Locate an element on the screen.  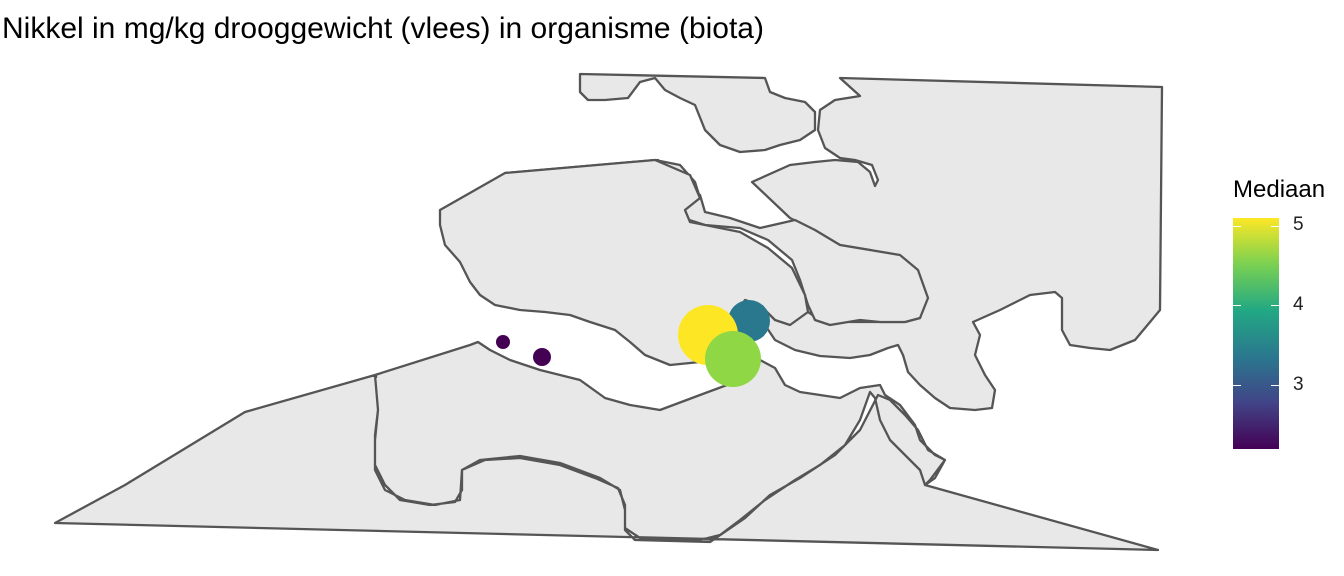
legend-label-3: 3 is located at coordinates (1298, 384).